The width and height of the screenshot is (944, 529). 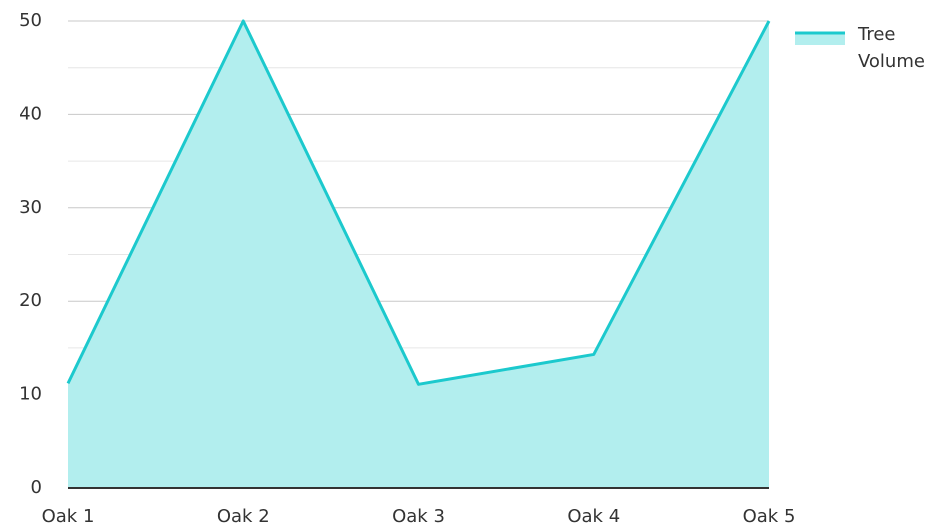 I want to click on y-tick-label: 20, so click(x=30, y=300).